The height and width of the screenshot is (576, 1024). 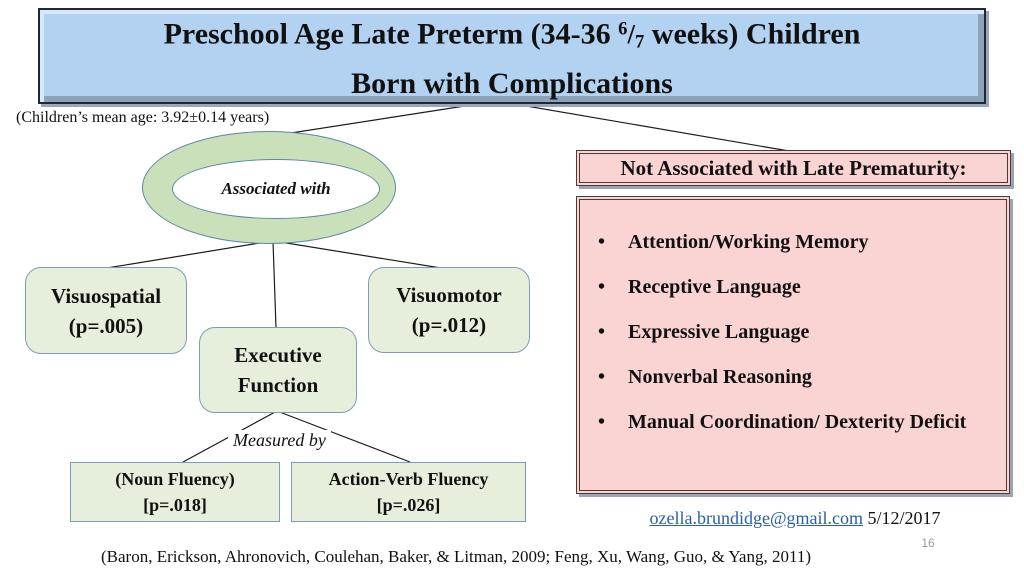 I want to click on line-title-to-not-associated, so click(x=643, y=126).